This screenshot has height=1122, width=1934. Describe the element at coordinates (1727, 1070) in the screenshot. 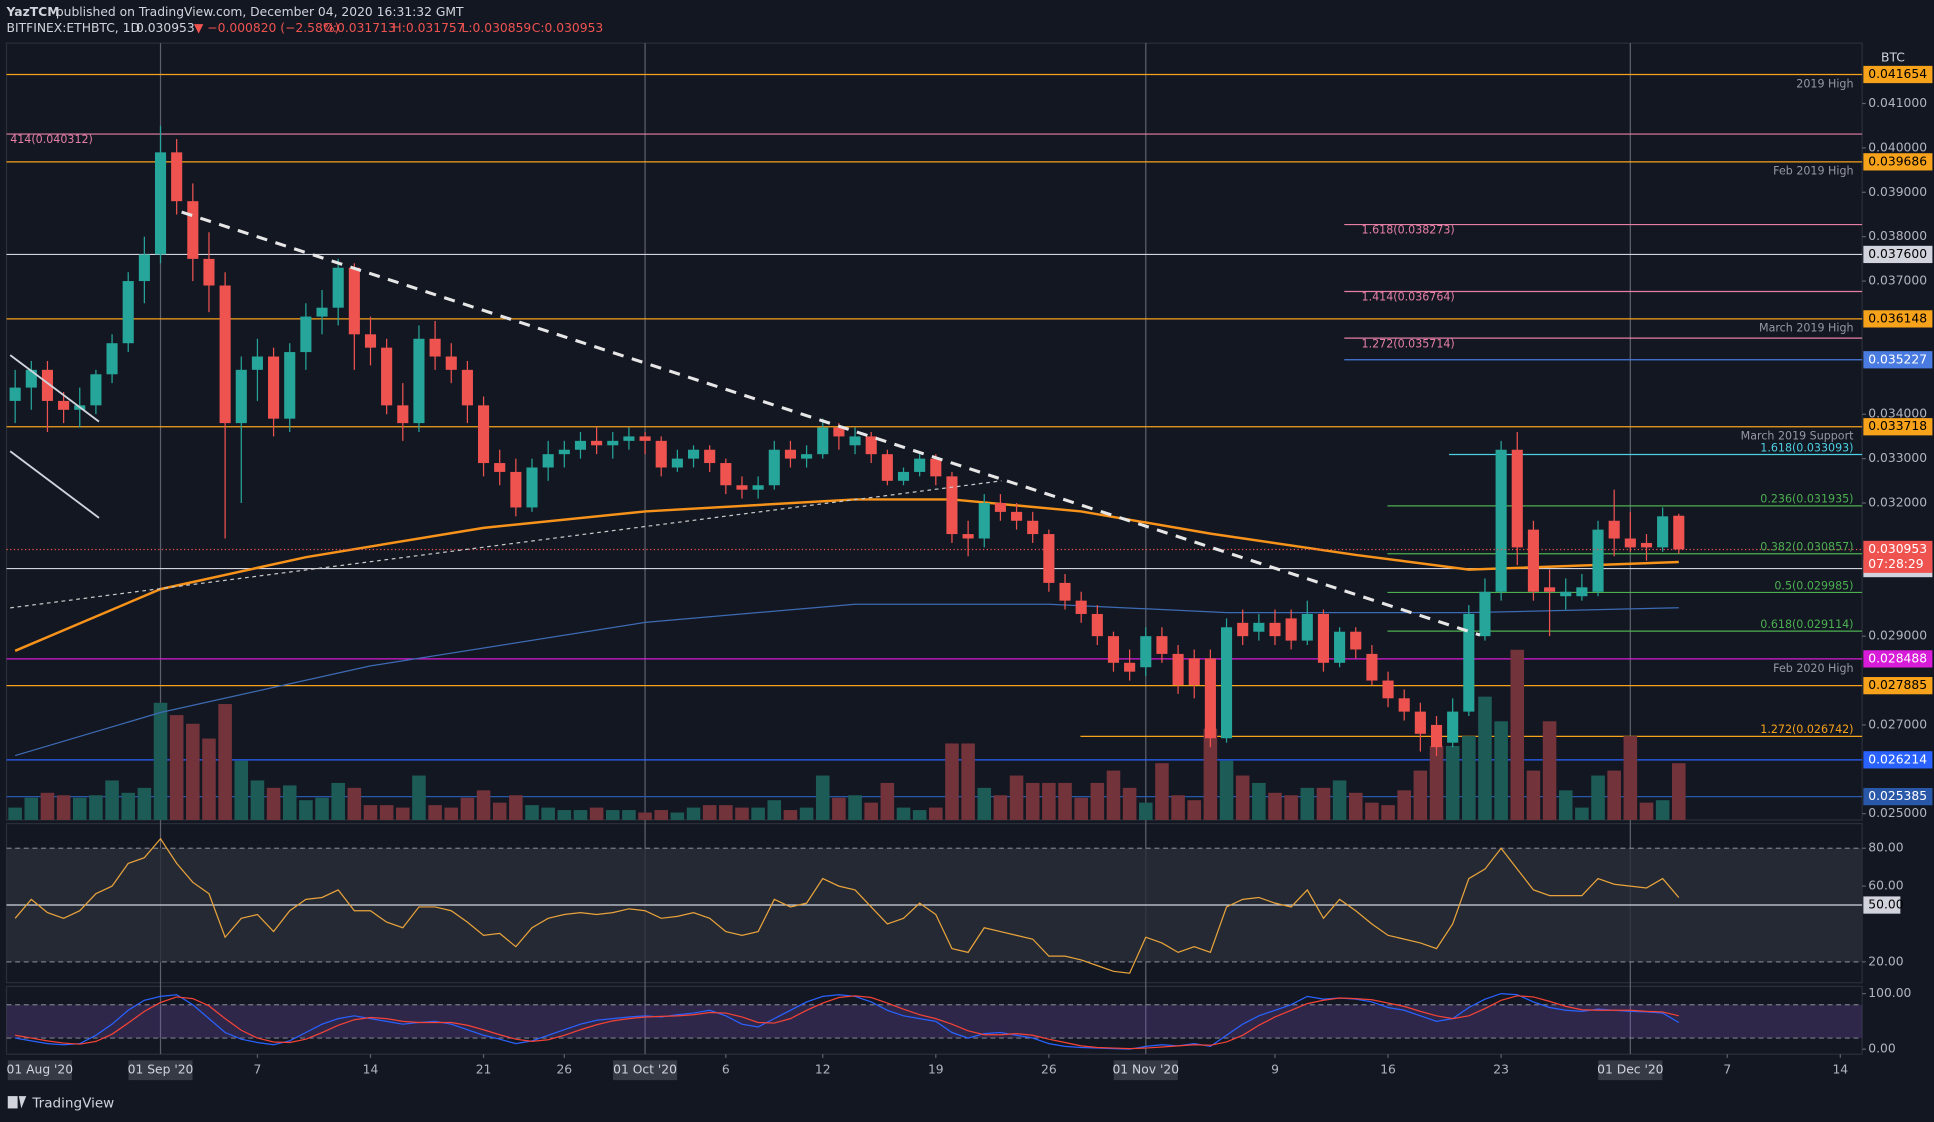

I see `x-tick-label: 7` at that location.